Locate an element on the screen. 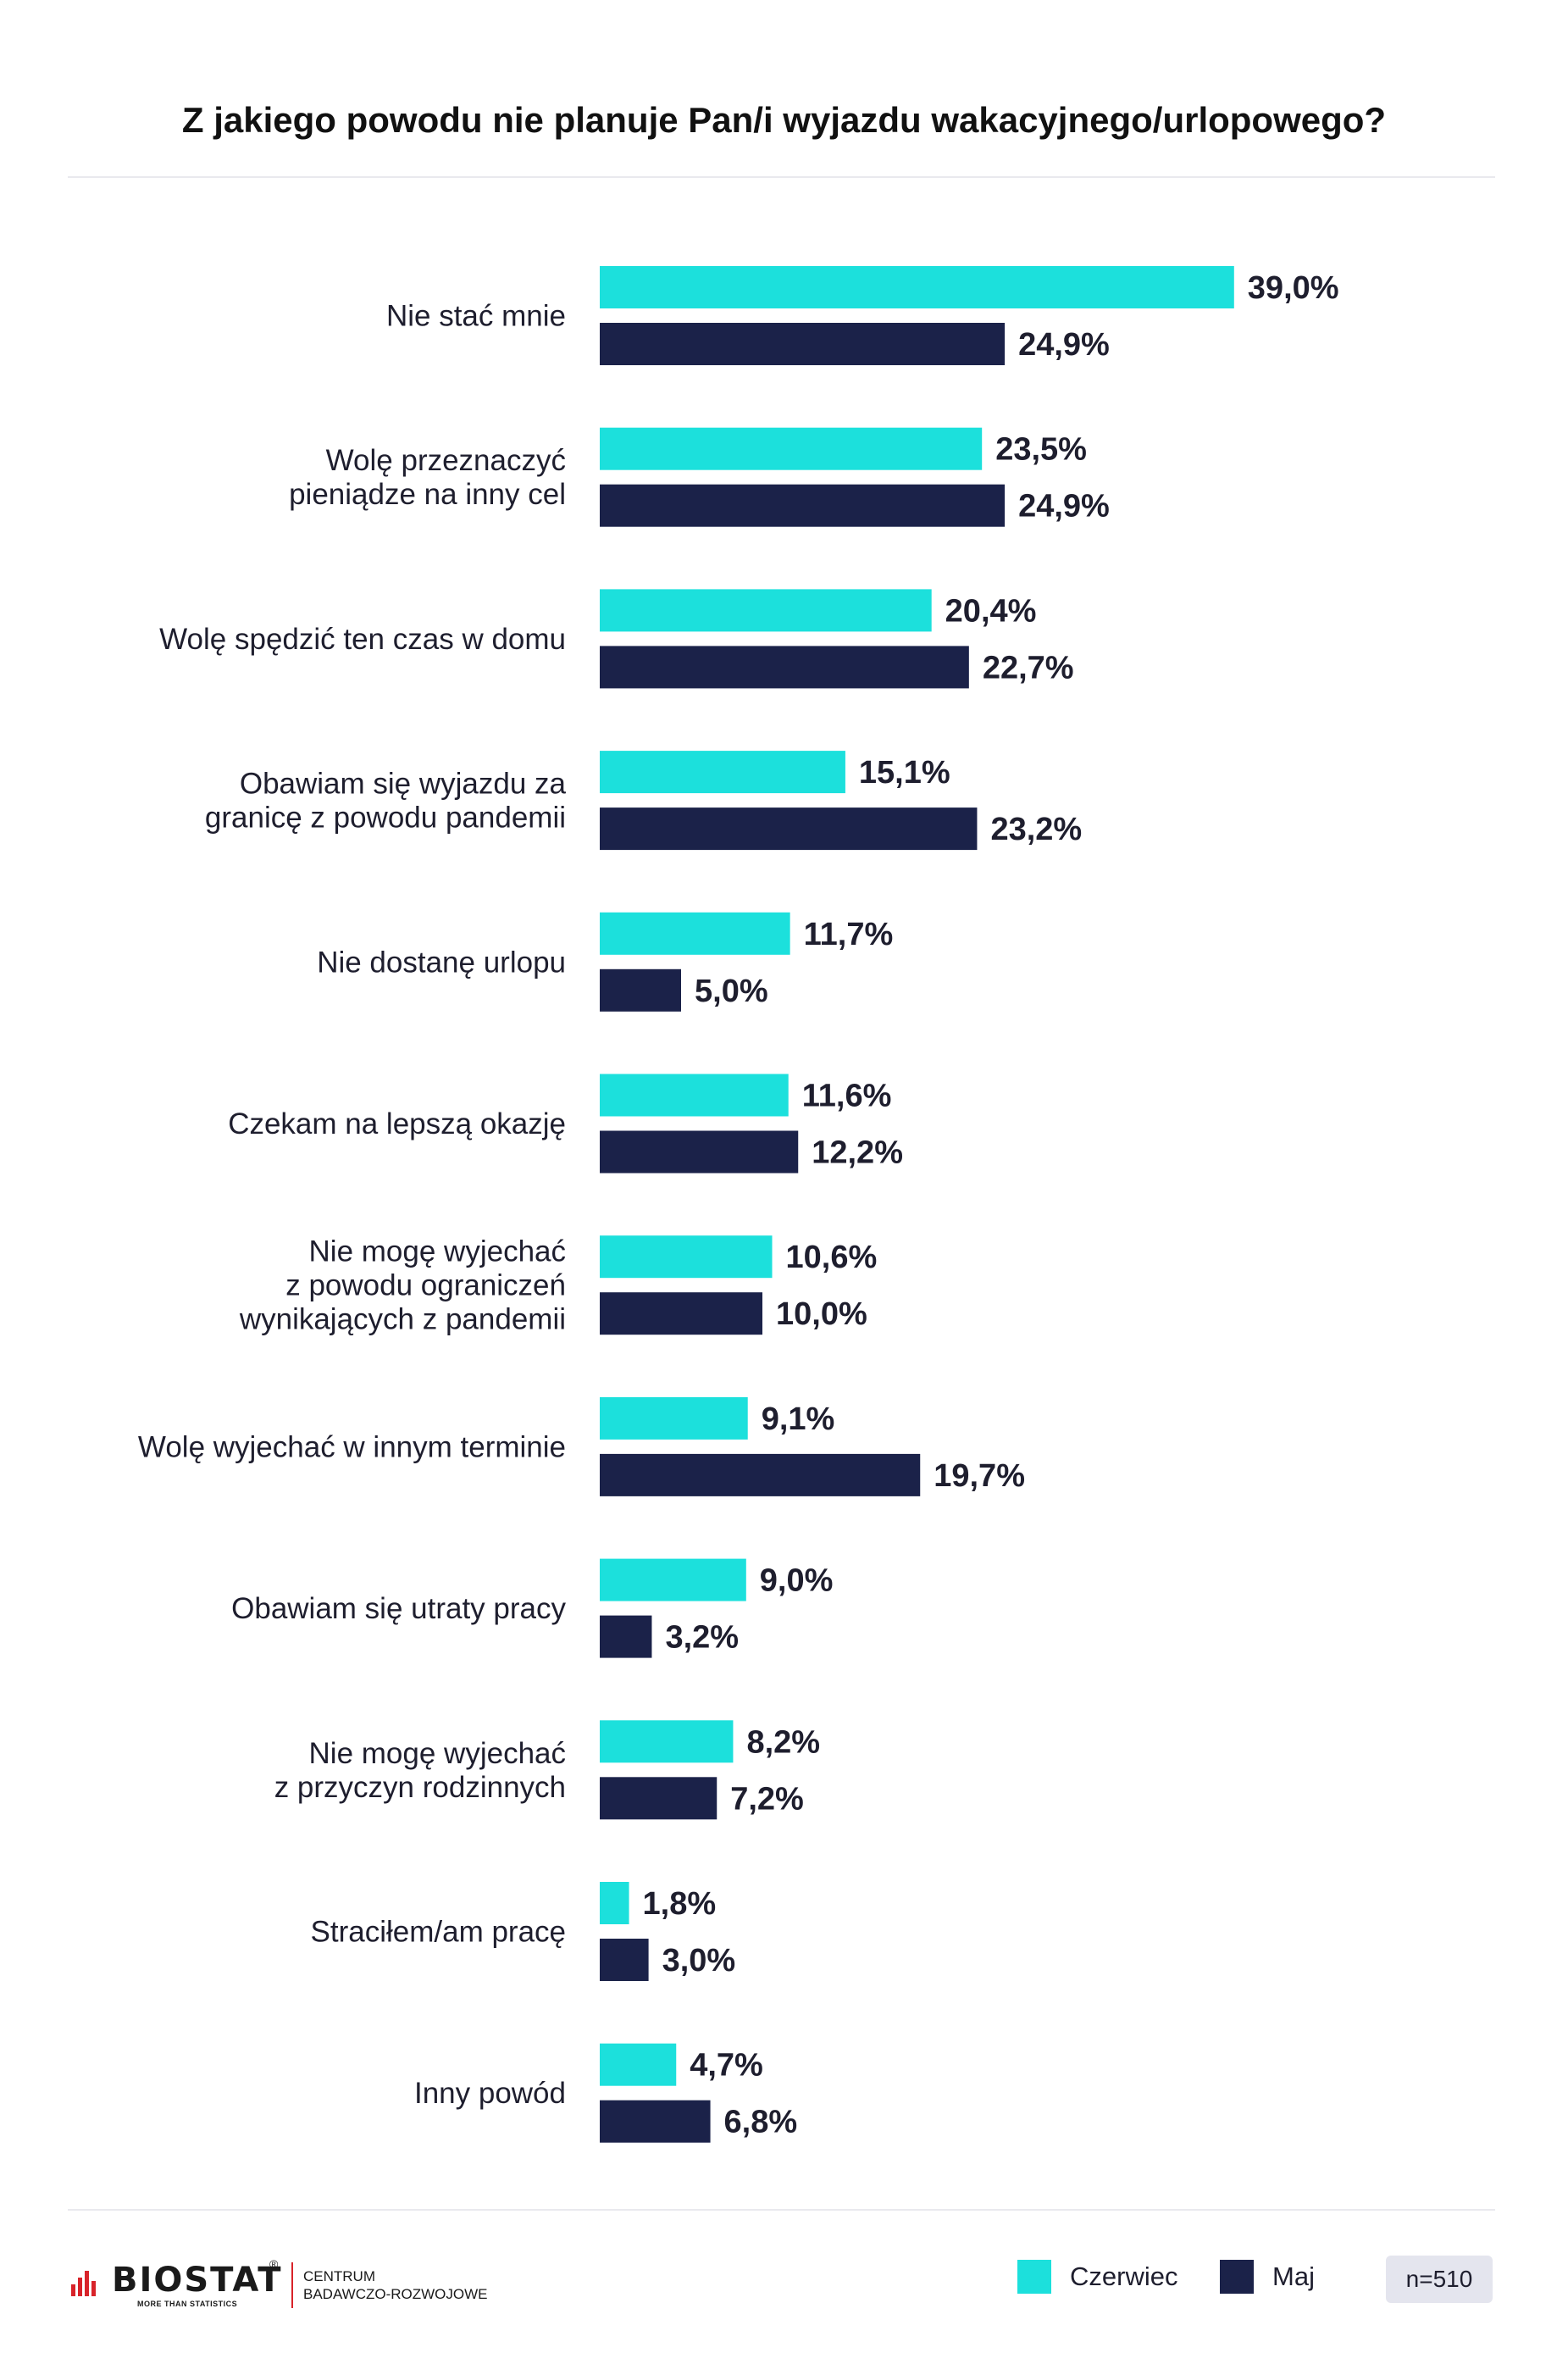 This screenshot has height=2353, width=1568. bar-chart-logo-icon is located at coordinates (83, 2283).